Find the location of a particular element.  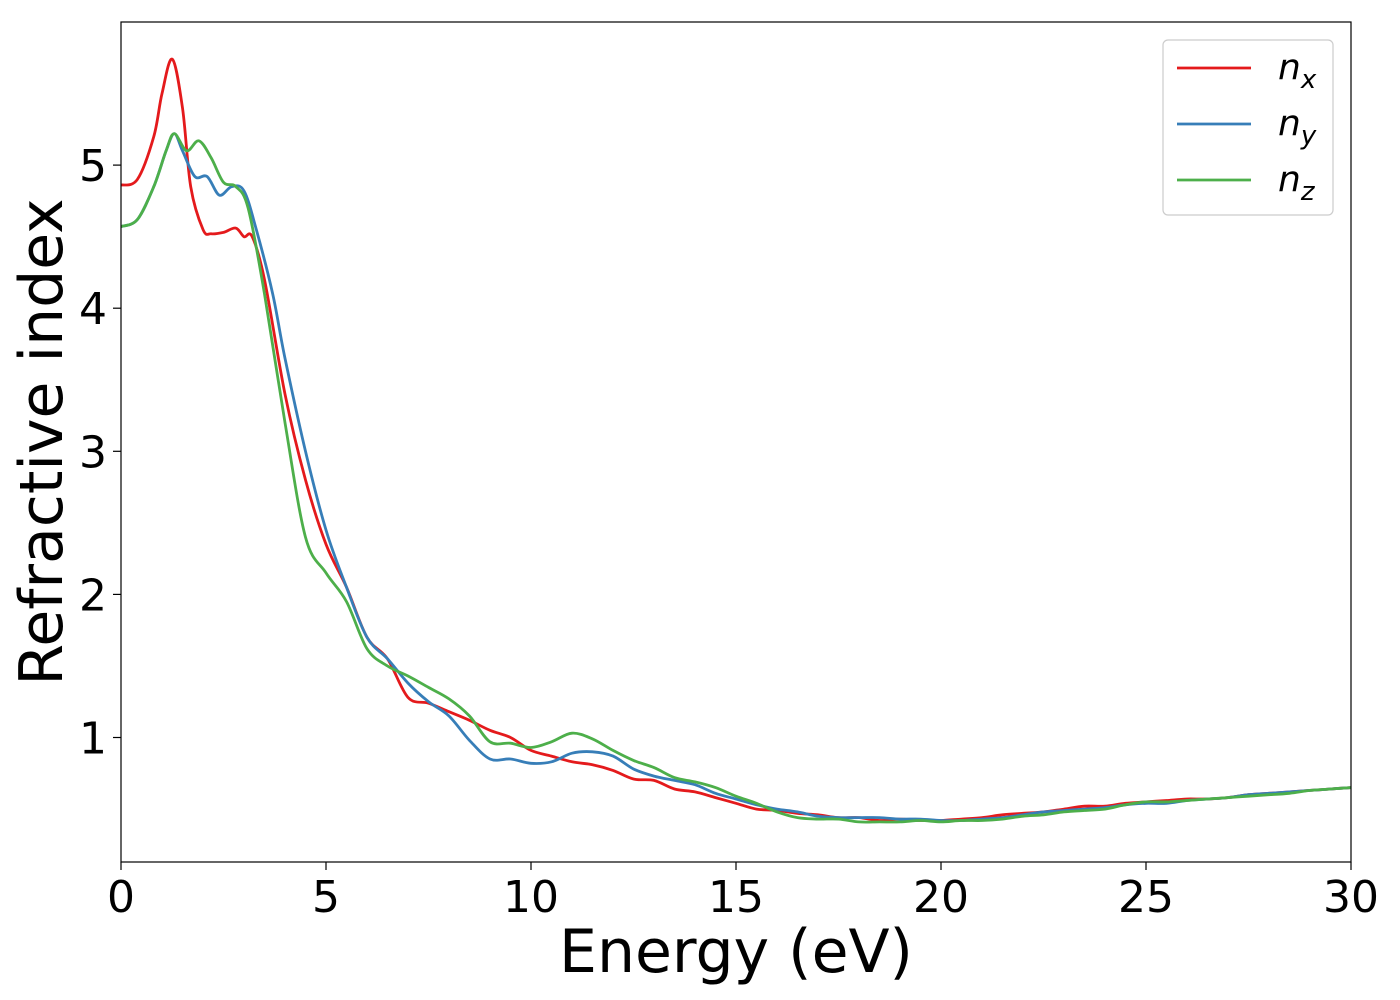

y-axis-label: Refractive index is located at coordinates (42, 441).